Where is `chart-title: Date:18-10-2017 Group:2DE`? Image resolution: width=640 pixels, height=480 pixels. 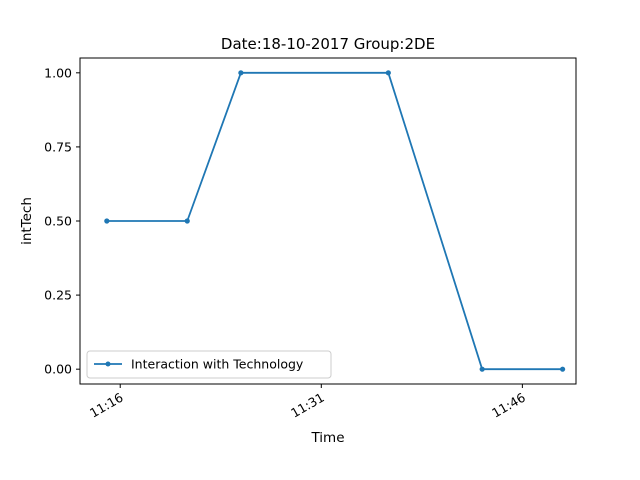
chart-title: Date:18-10-2017 Group:2DE is located at coordinates (328, 44).